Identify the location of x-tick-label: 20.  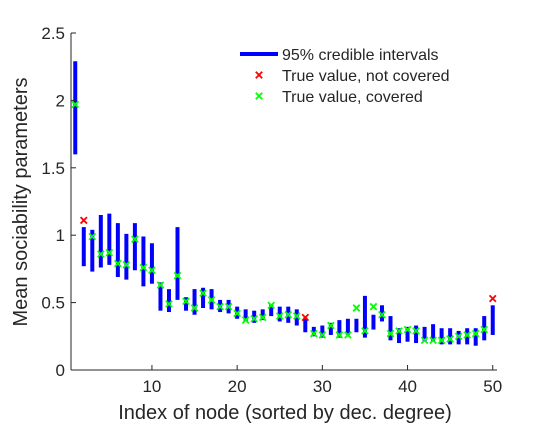
(237, 386).